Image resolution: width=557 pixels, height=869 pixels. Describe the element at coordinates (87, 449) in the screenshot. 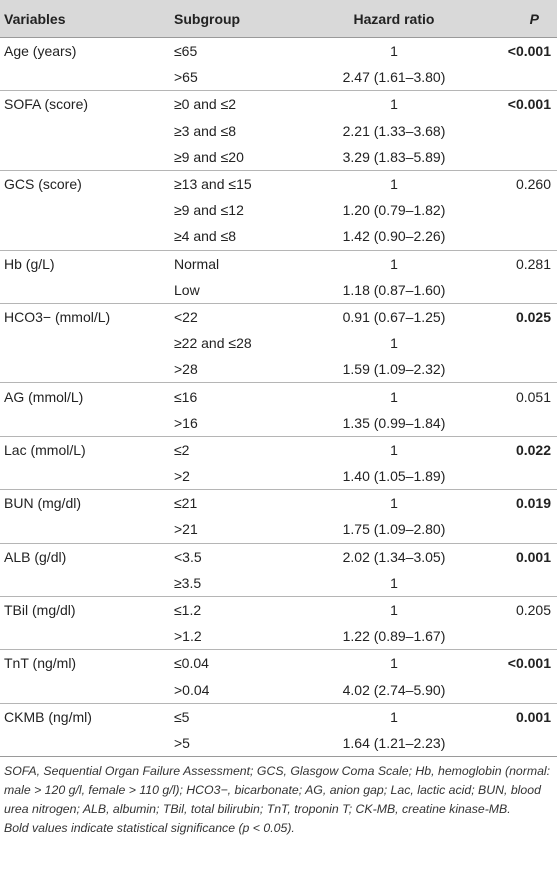

I see `cell-variable: Lac (mmol/L)` at that location.